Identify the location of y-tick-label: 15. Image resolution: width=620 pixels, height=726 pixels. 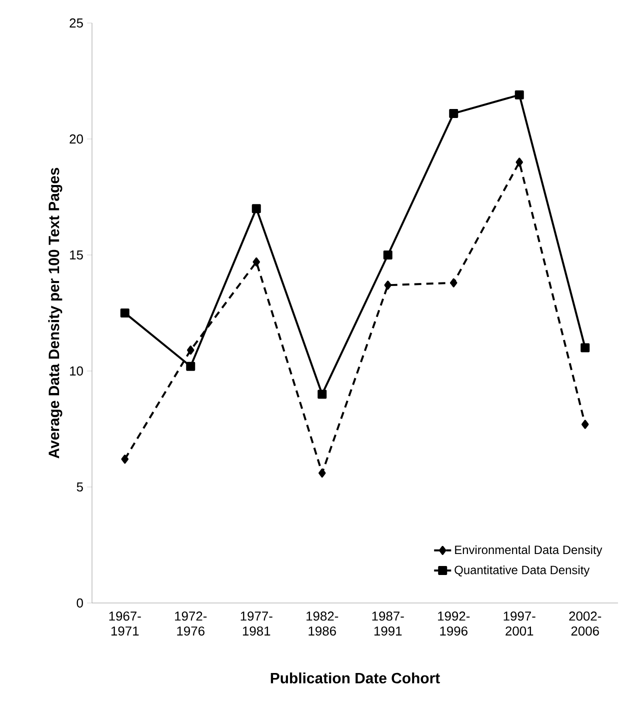
(76, 255).